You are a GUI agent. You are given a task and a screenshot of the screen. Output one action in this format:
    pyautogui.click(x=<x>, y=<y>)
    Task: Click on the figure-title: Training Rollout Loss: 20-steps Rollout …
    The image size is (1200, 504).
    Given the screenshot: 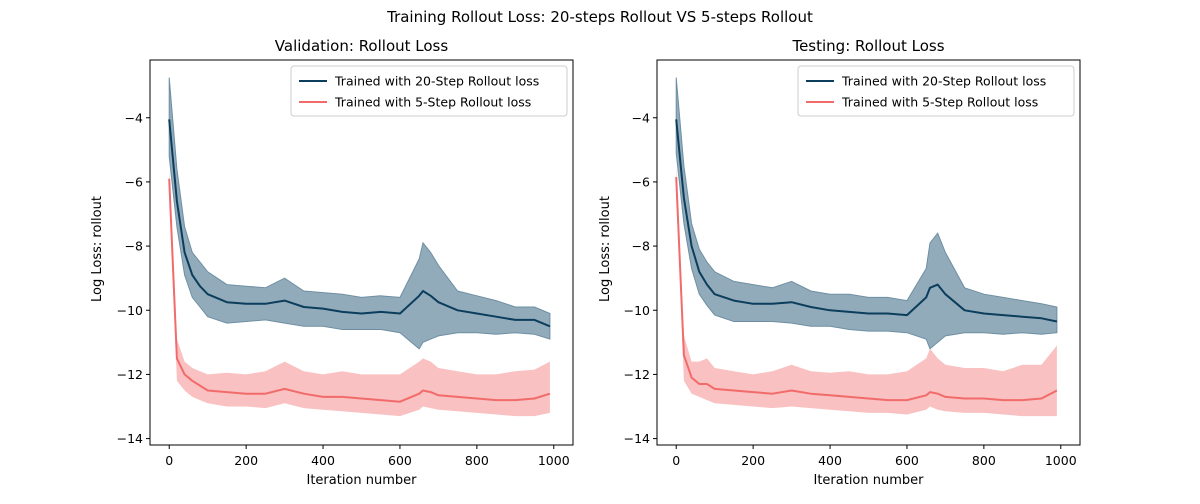 What is the action you would take?
    pyautogui.click(x=599, y=17)
    